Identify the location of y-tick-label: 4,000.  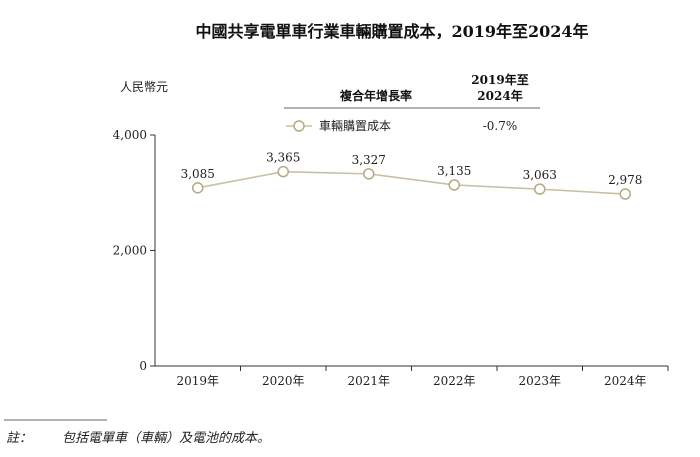
(130, 135).